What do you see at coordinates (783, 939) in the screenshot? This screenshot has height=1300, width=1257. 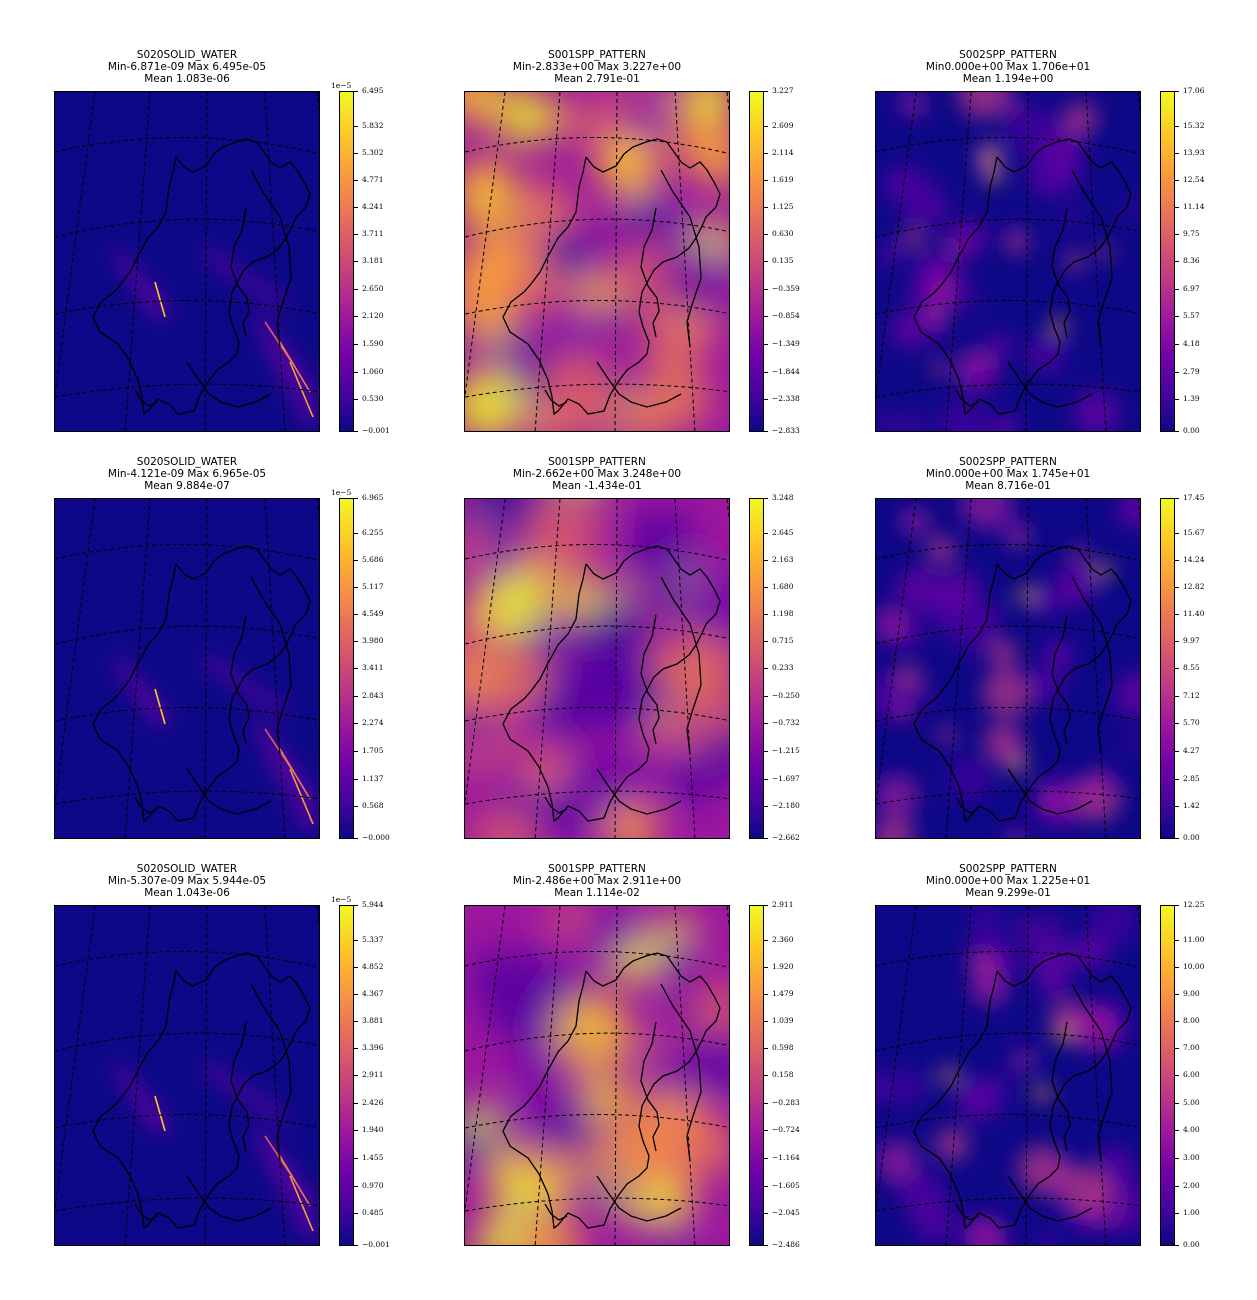 I see `colorbar-tick-label: 2.360` at bounding box center [783, 939].